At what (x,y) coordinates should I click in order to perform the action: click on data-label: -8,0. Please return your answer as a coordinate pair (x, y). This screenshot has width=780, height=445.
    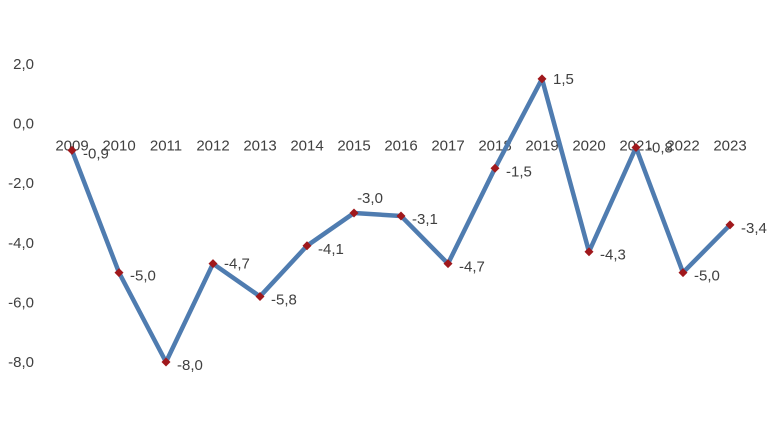
    Looking at the image, I should click on (190, 365).